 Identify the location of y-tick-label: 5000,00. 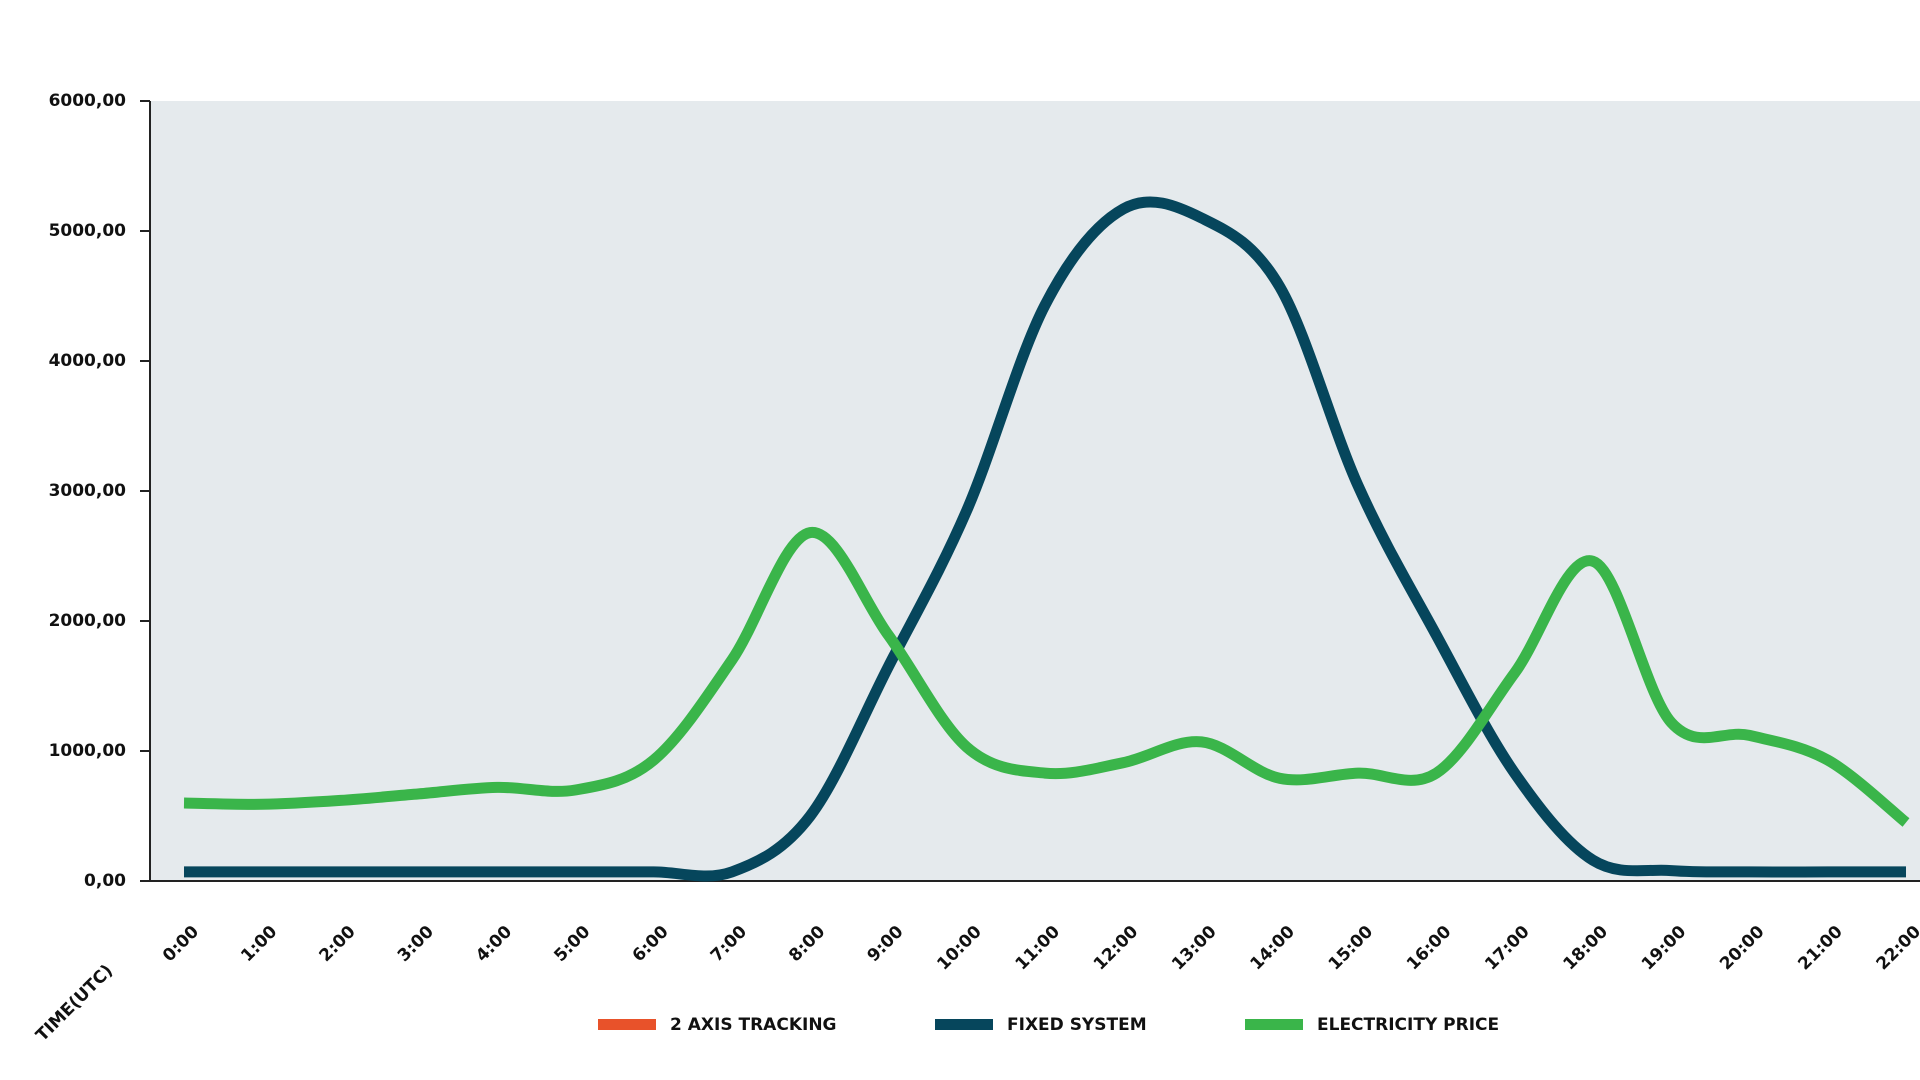
(88, 231).